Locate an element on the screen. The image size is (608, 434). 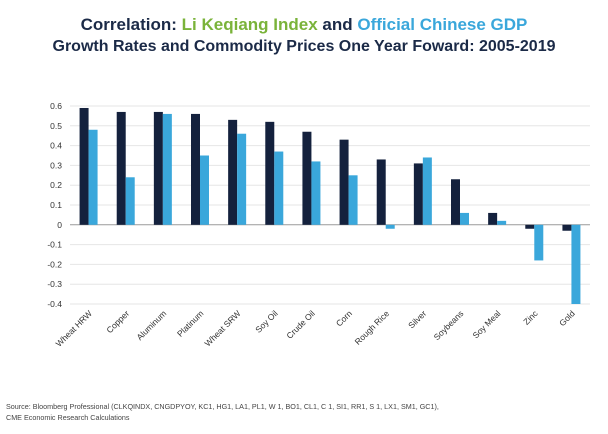
bar-gdp-soy-meal is located at coordinates (502, 222).